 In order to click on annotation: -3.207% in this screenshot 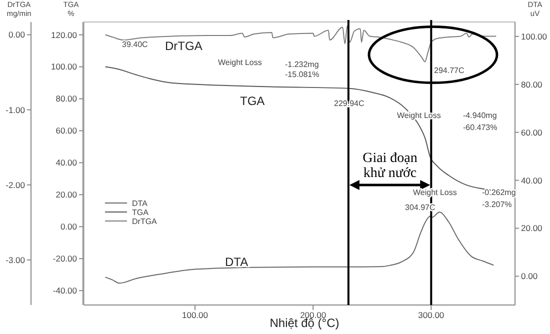, I will do `click(497, 204)`.